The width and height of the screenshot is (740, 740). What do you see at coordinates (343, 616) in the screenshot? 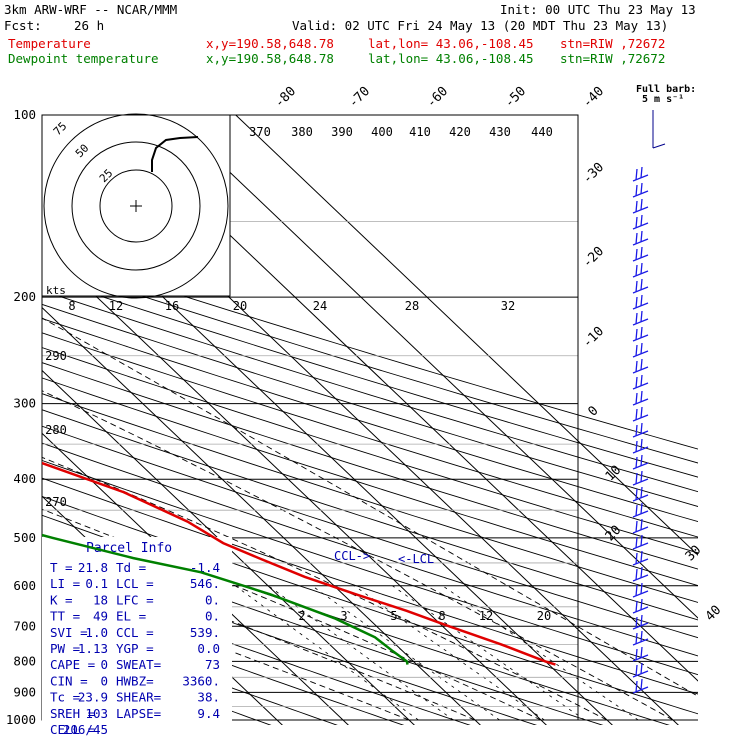
I see `mixing-ratio-label: 3` at bounding box center [343, 616].